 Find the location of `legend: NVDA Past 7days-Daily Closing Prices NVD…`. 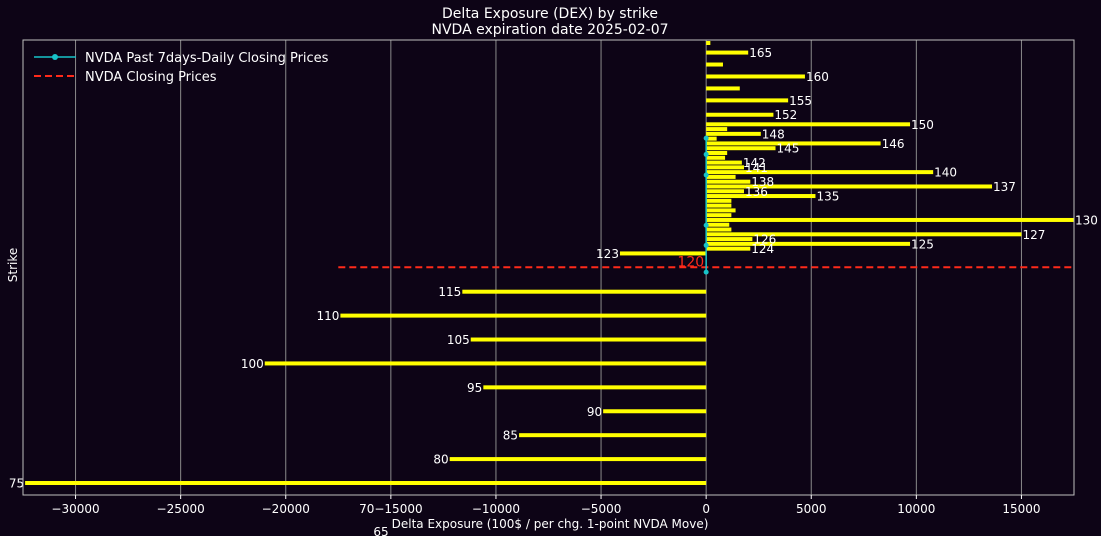

legend: NVDA Past 7days-Daily Closing Prices NVD… is located at coordinates (181, 68).